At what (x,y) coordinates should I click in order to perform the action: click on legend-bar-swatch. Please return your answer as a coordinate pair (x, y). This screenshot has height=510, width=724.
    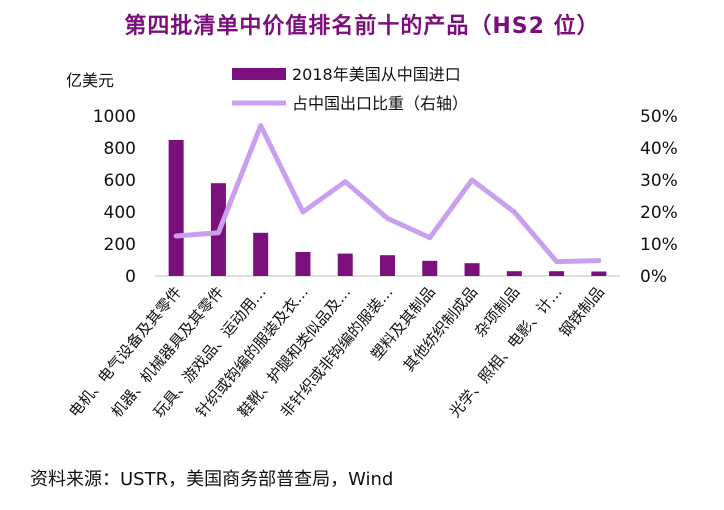
    Looking at the image, I should click on (259, 74).